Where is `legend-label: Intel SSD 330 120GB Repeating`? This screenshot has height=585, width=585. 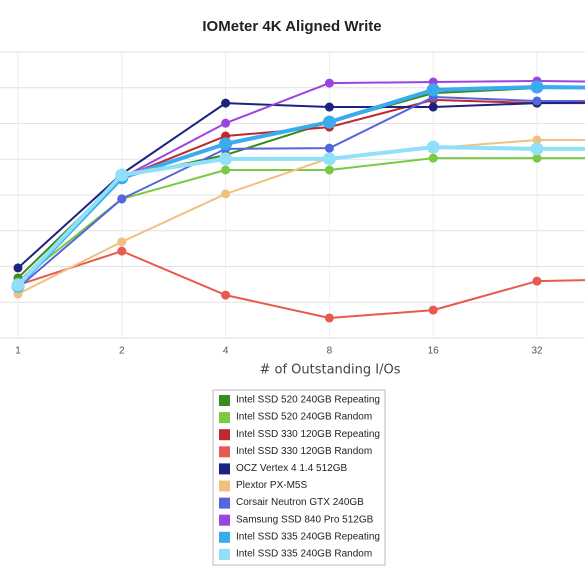 legend-label: Intel SSD 330 120GB Repeating is located at coordinates (308, 434).